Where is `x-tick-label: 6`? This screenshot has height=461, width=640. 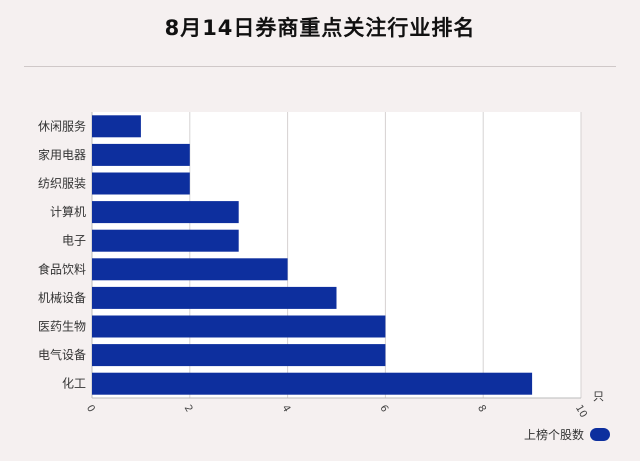
x-tick-label: 6 is located at coordinates (383, 408).